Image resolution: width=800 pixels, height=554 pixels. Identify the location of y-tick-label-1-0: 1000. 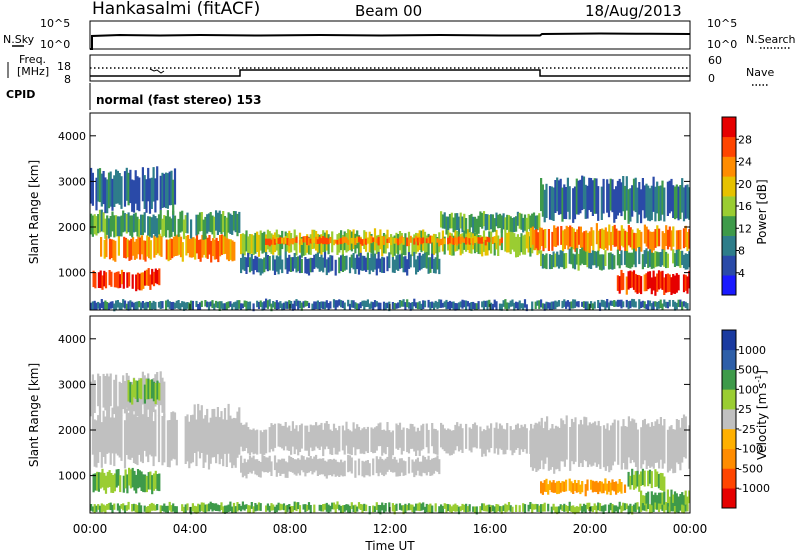
(72, 476).